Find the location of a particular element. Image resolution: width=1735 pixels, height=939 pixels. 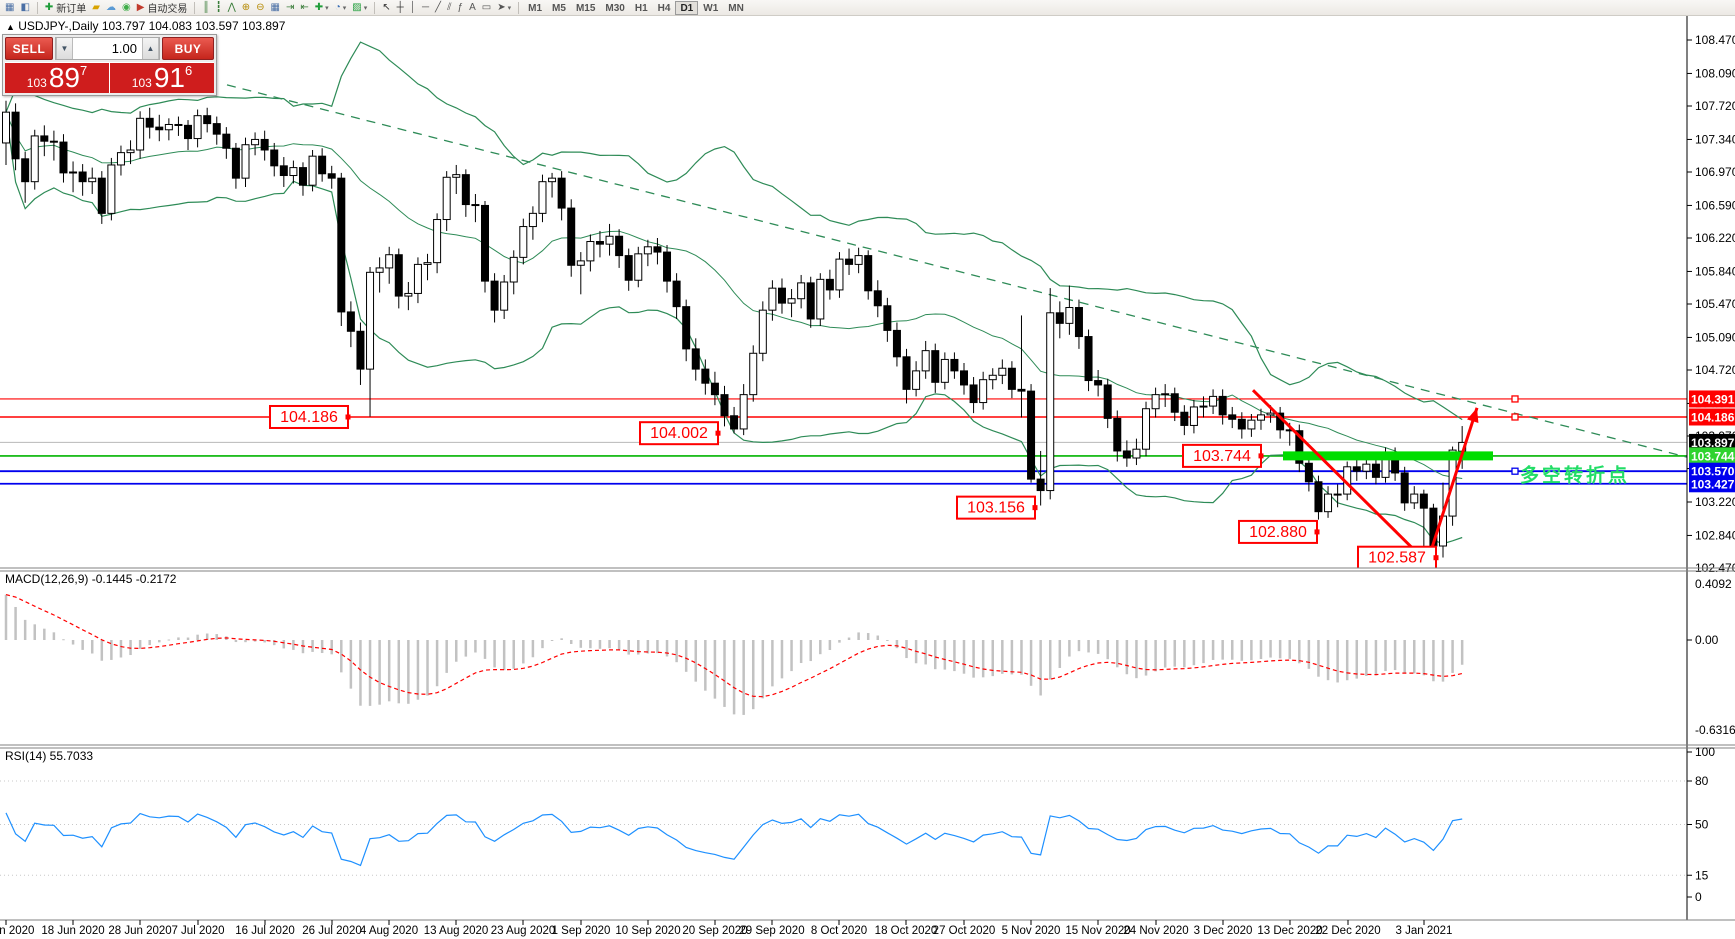

date-axis-label: 27 Oct 2020 is located at coordinates (964, 931).